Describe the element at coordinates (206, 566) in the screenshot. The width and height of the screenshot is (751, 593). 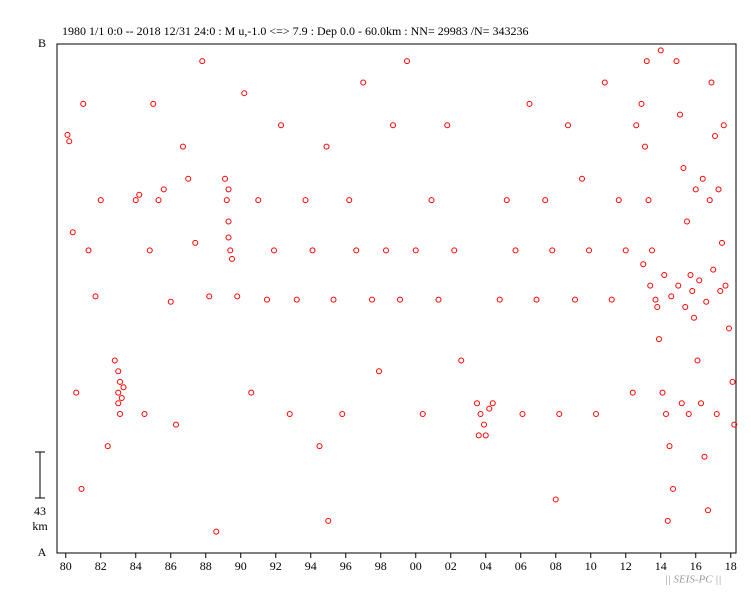
I see `x-tick-label: 88` at that location.